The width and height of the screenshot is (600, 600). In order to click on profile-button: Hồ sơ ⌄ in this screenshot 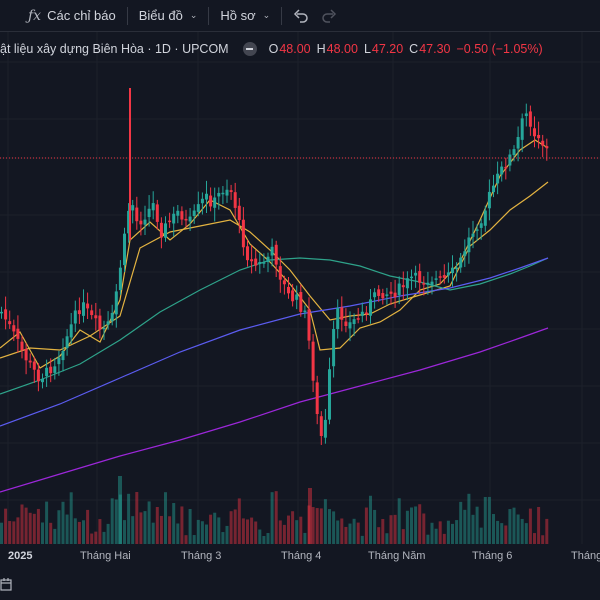, I will do `click(245, 16)`.